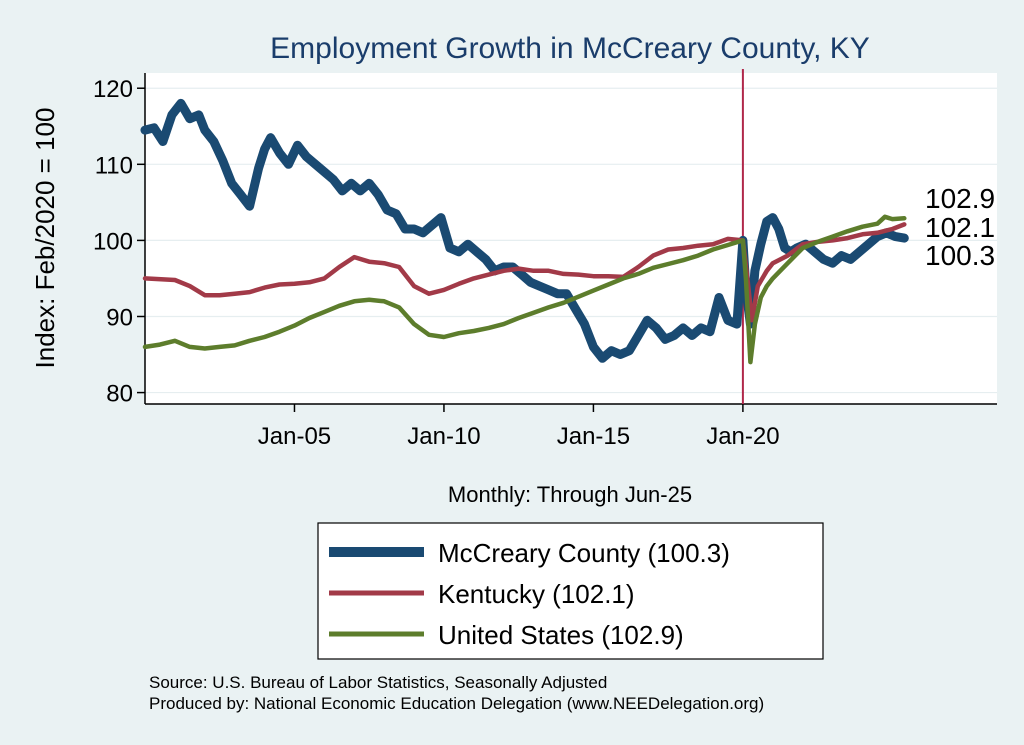  I want to click on legend-label-us: United States (102.9), so click(561, 635).